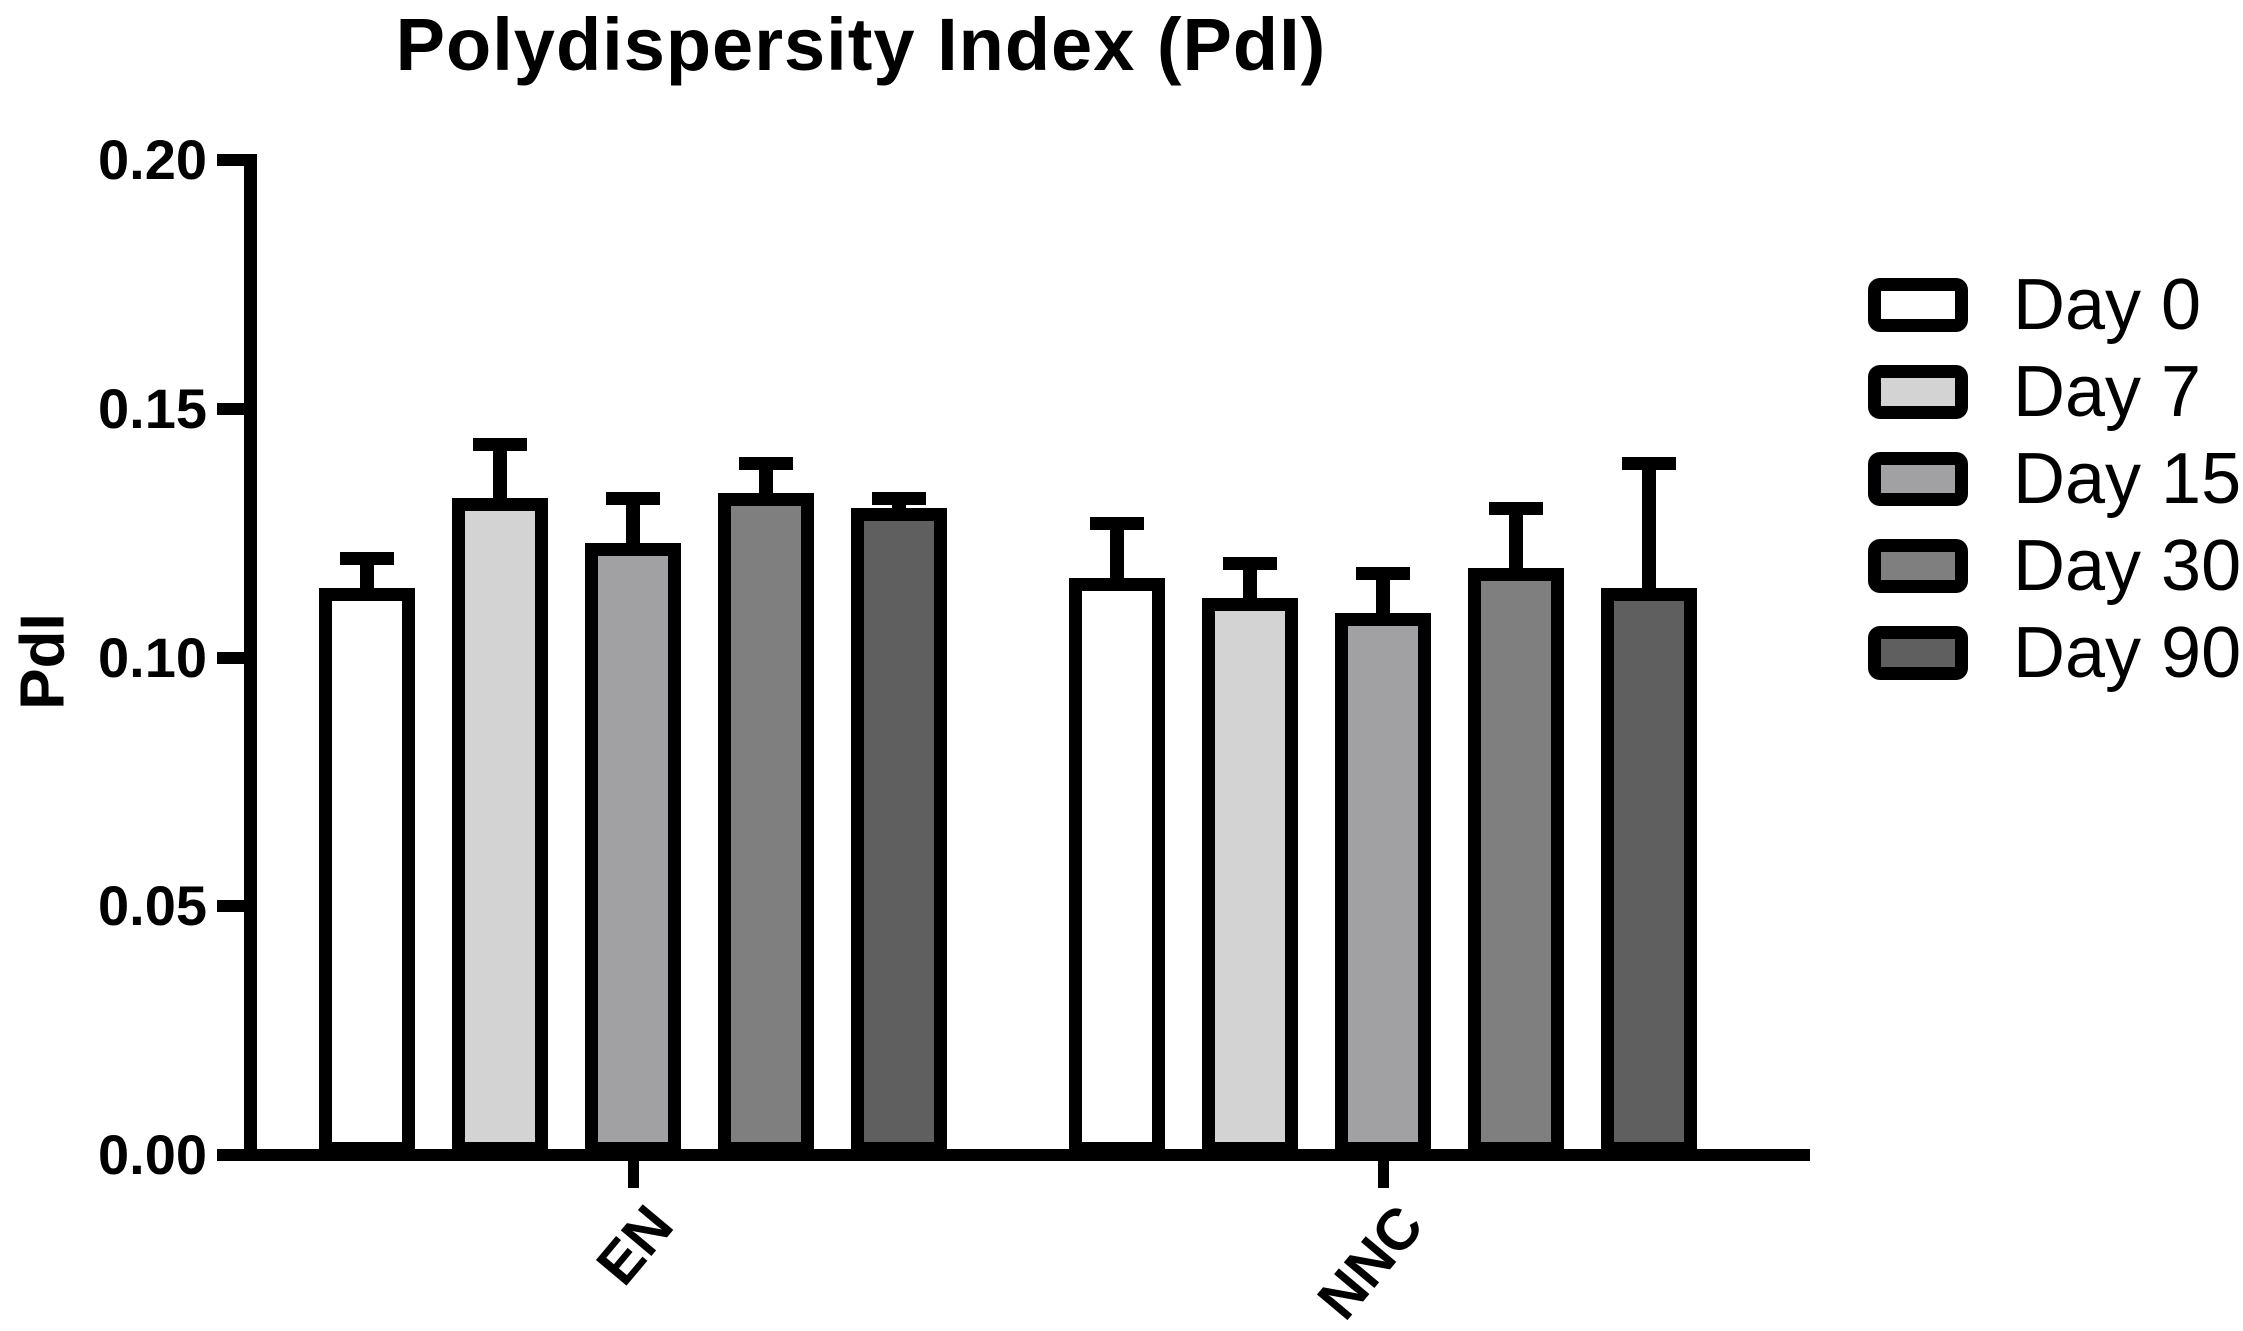 This screenshot has height=1331, width=2243. I want to click on legend-label-day-15: Day 15, so click(2127, 479).